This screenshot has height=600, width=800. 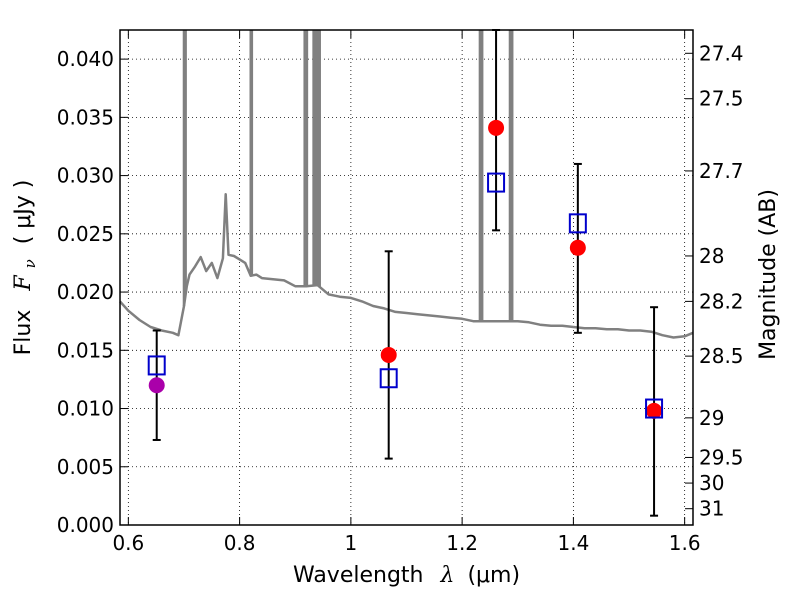 I want to click on x-tick-label: 1.6, so click(x=685, y=543).